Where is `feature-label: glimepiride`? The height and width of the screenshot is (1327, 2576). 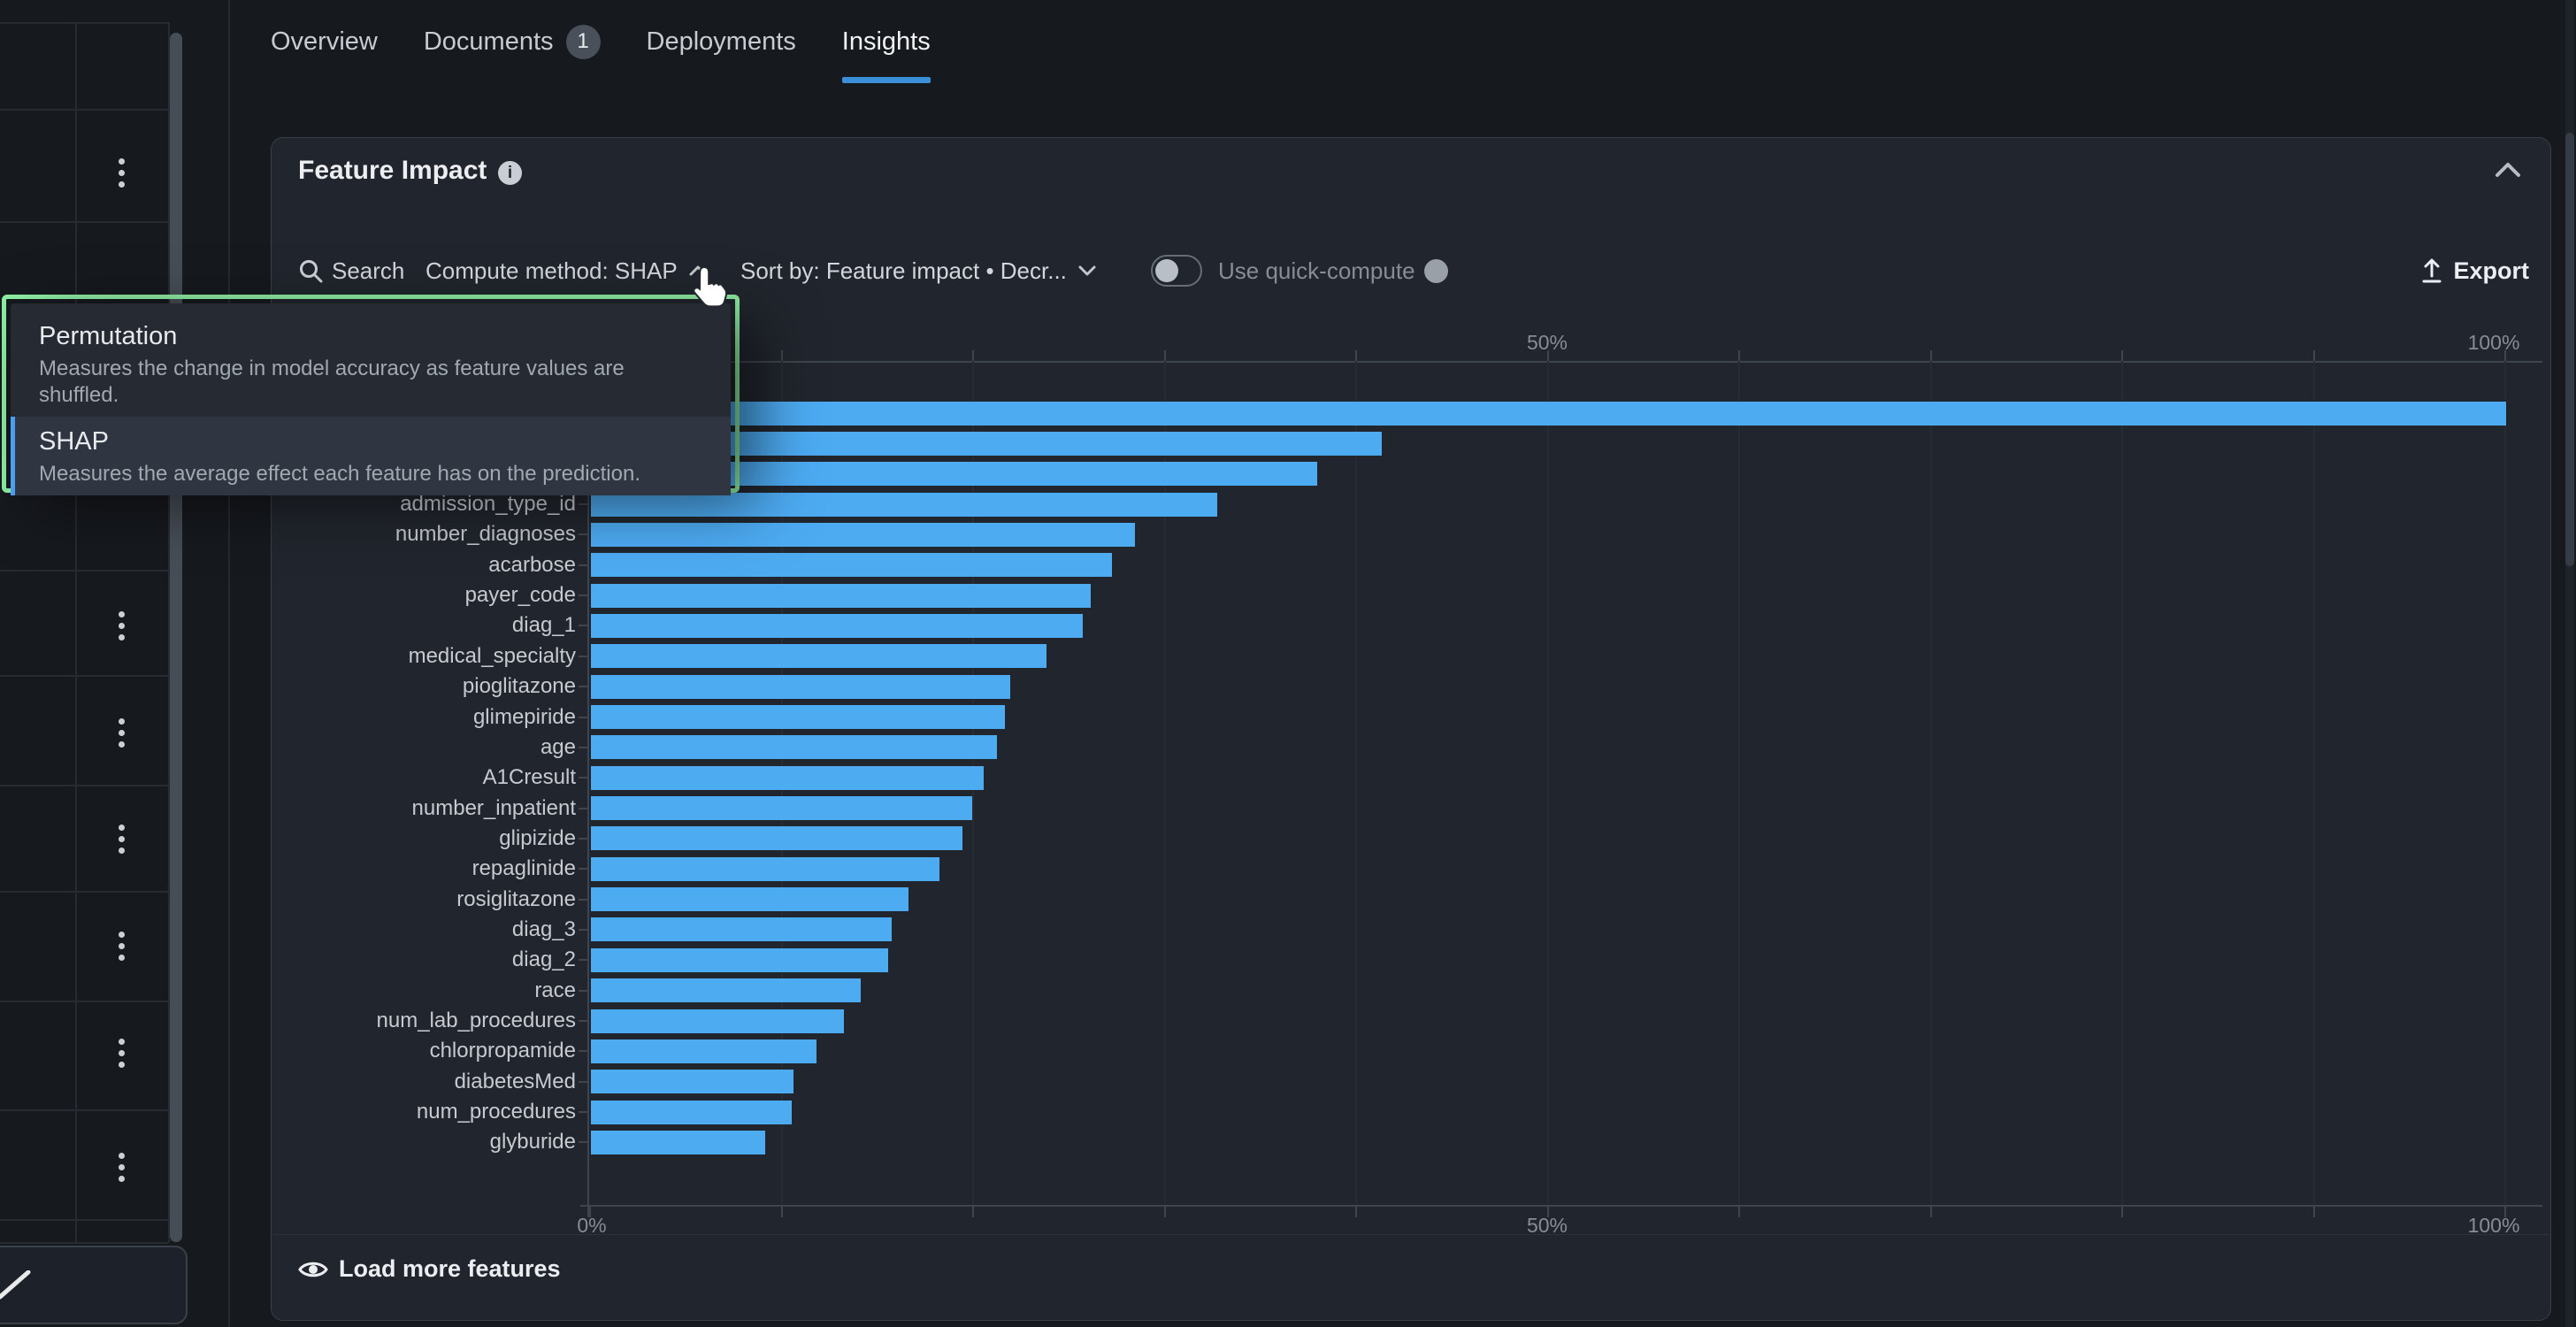
feature-label: glimepiride is located at coordinates (524, 717).